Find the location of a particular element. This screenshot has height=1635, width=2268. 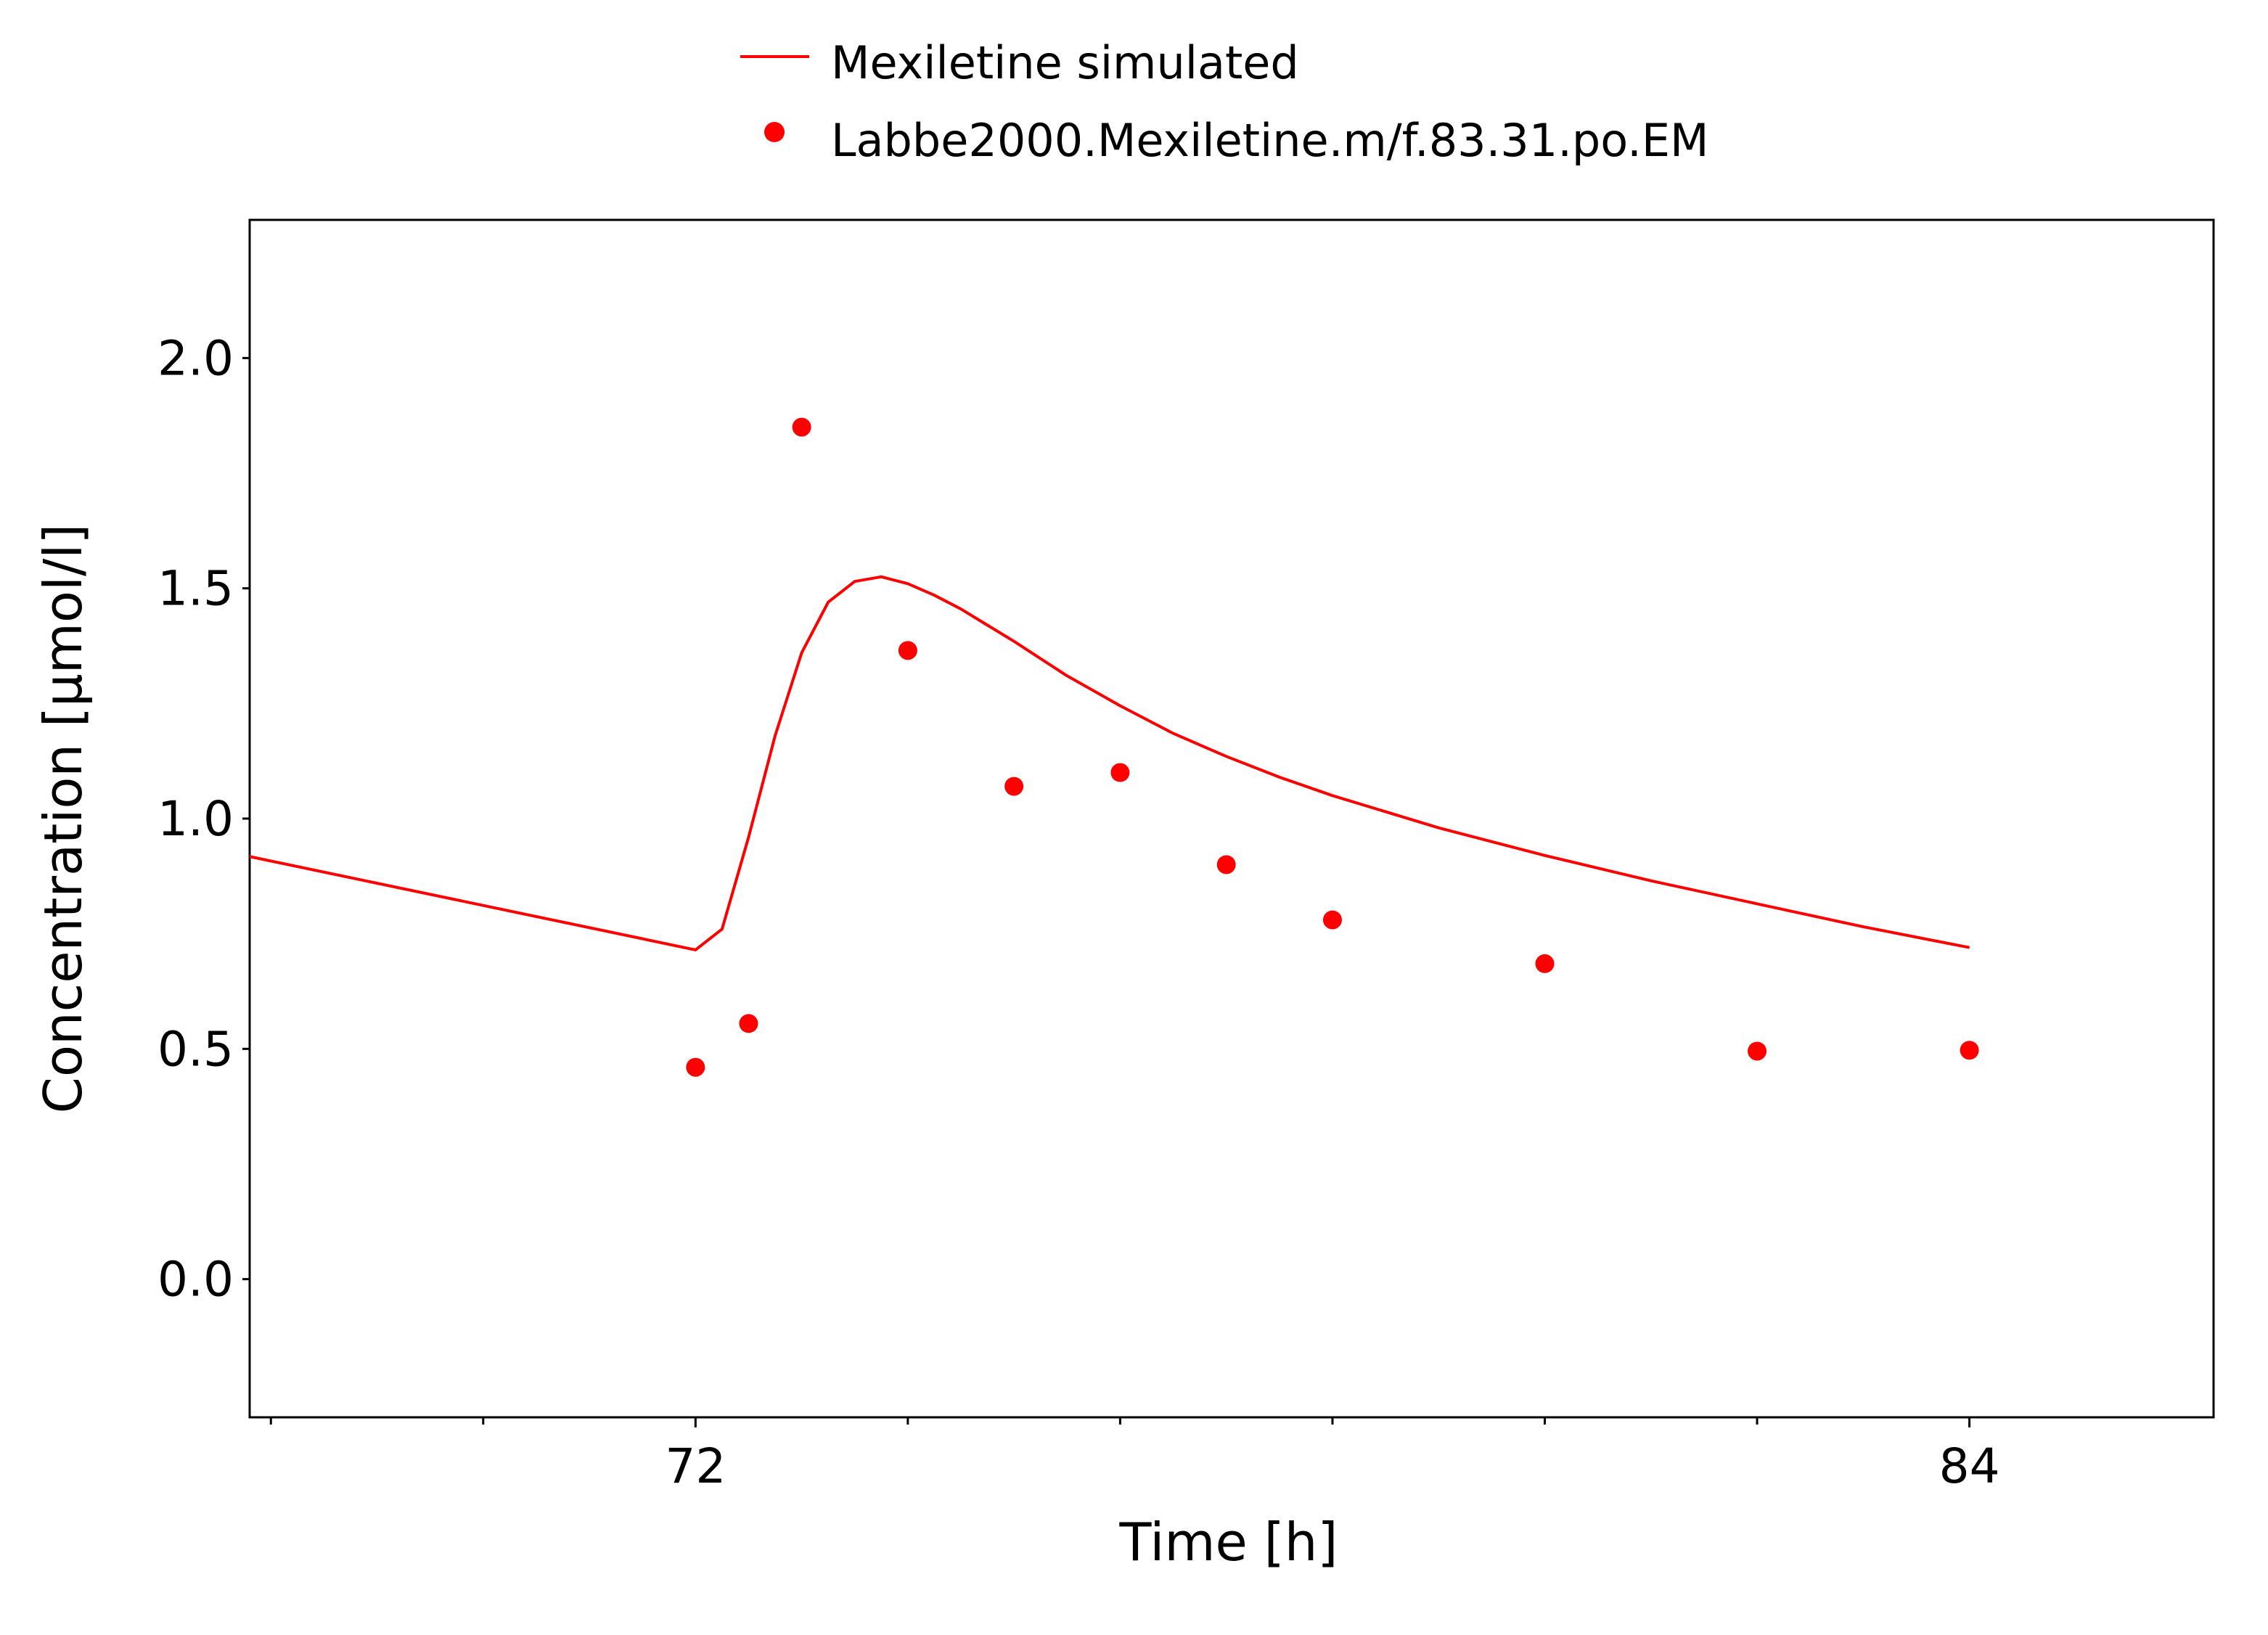

y-tick-label: 1.5 is located at coordinates (195, 589).